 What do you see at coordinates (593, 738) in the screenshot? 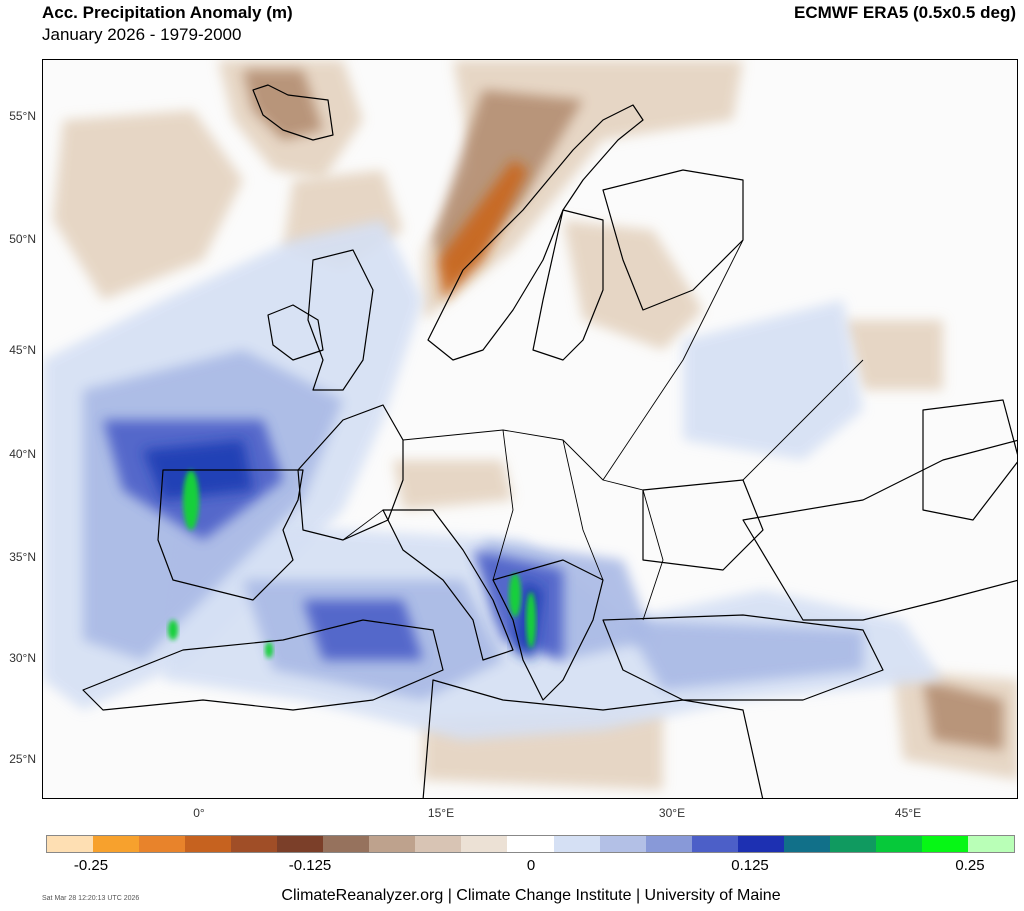
I see `coastline-libya-egypt` at bounding box center [593, 738].